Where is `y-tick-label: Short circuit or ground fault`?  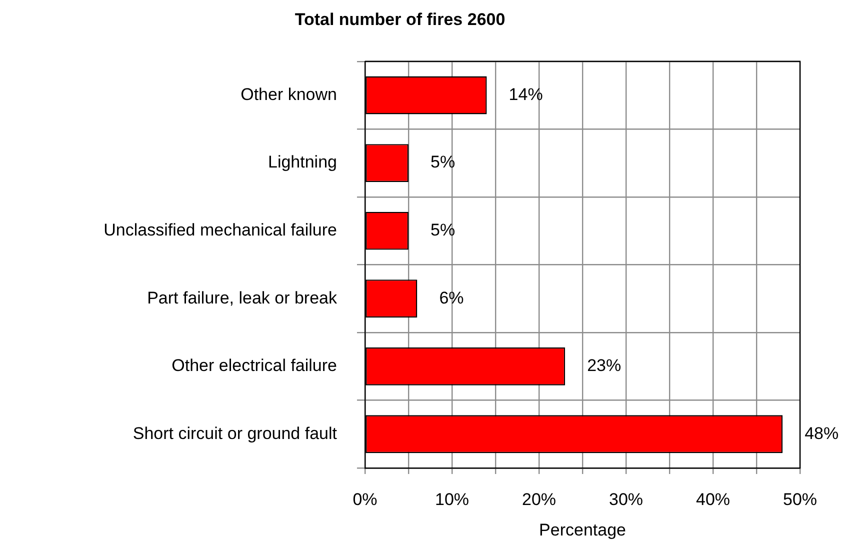 y-tick-label: Short circuit or ground fault is located at coordinates (235, 433).